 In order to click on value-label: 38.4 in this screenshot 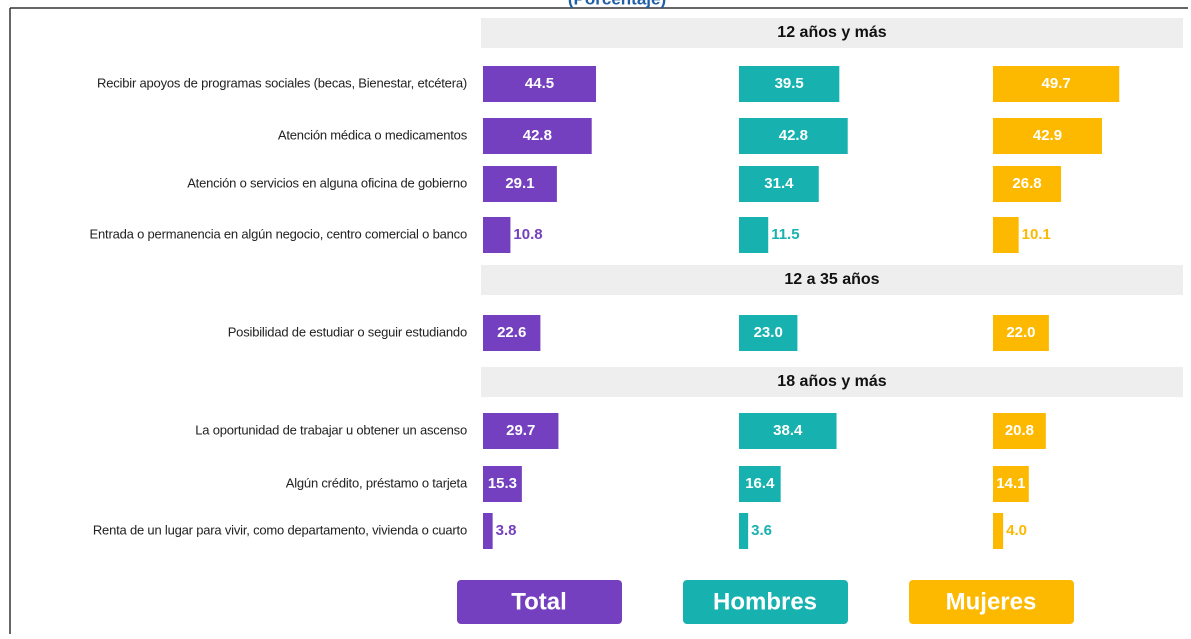, I will do `click(788, 430)`.